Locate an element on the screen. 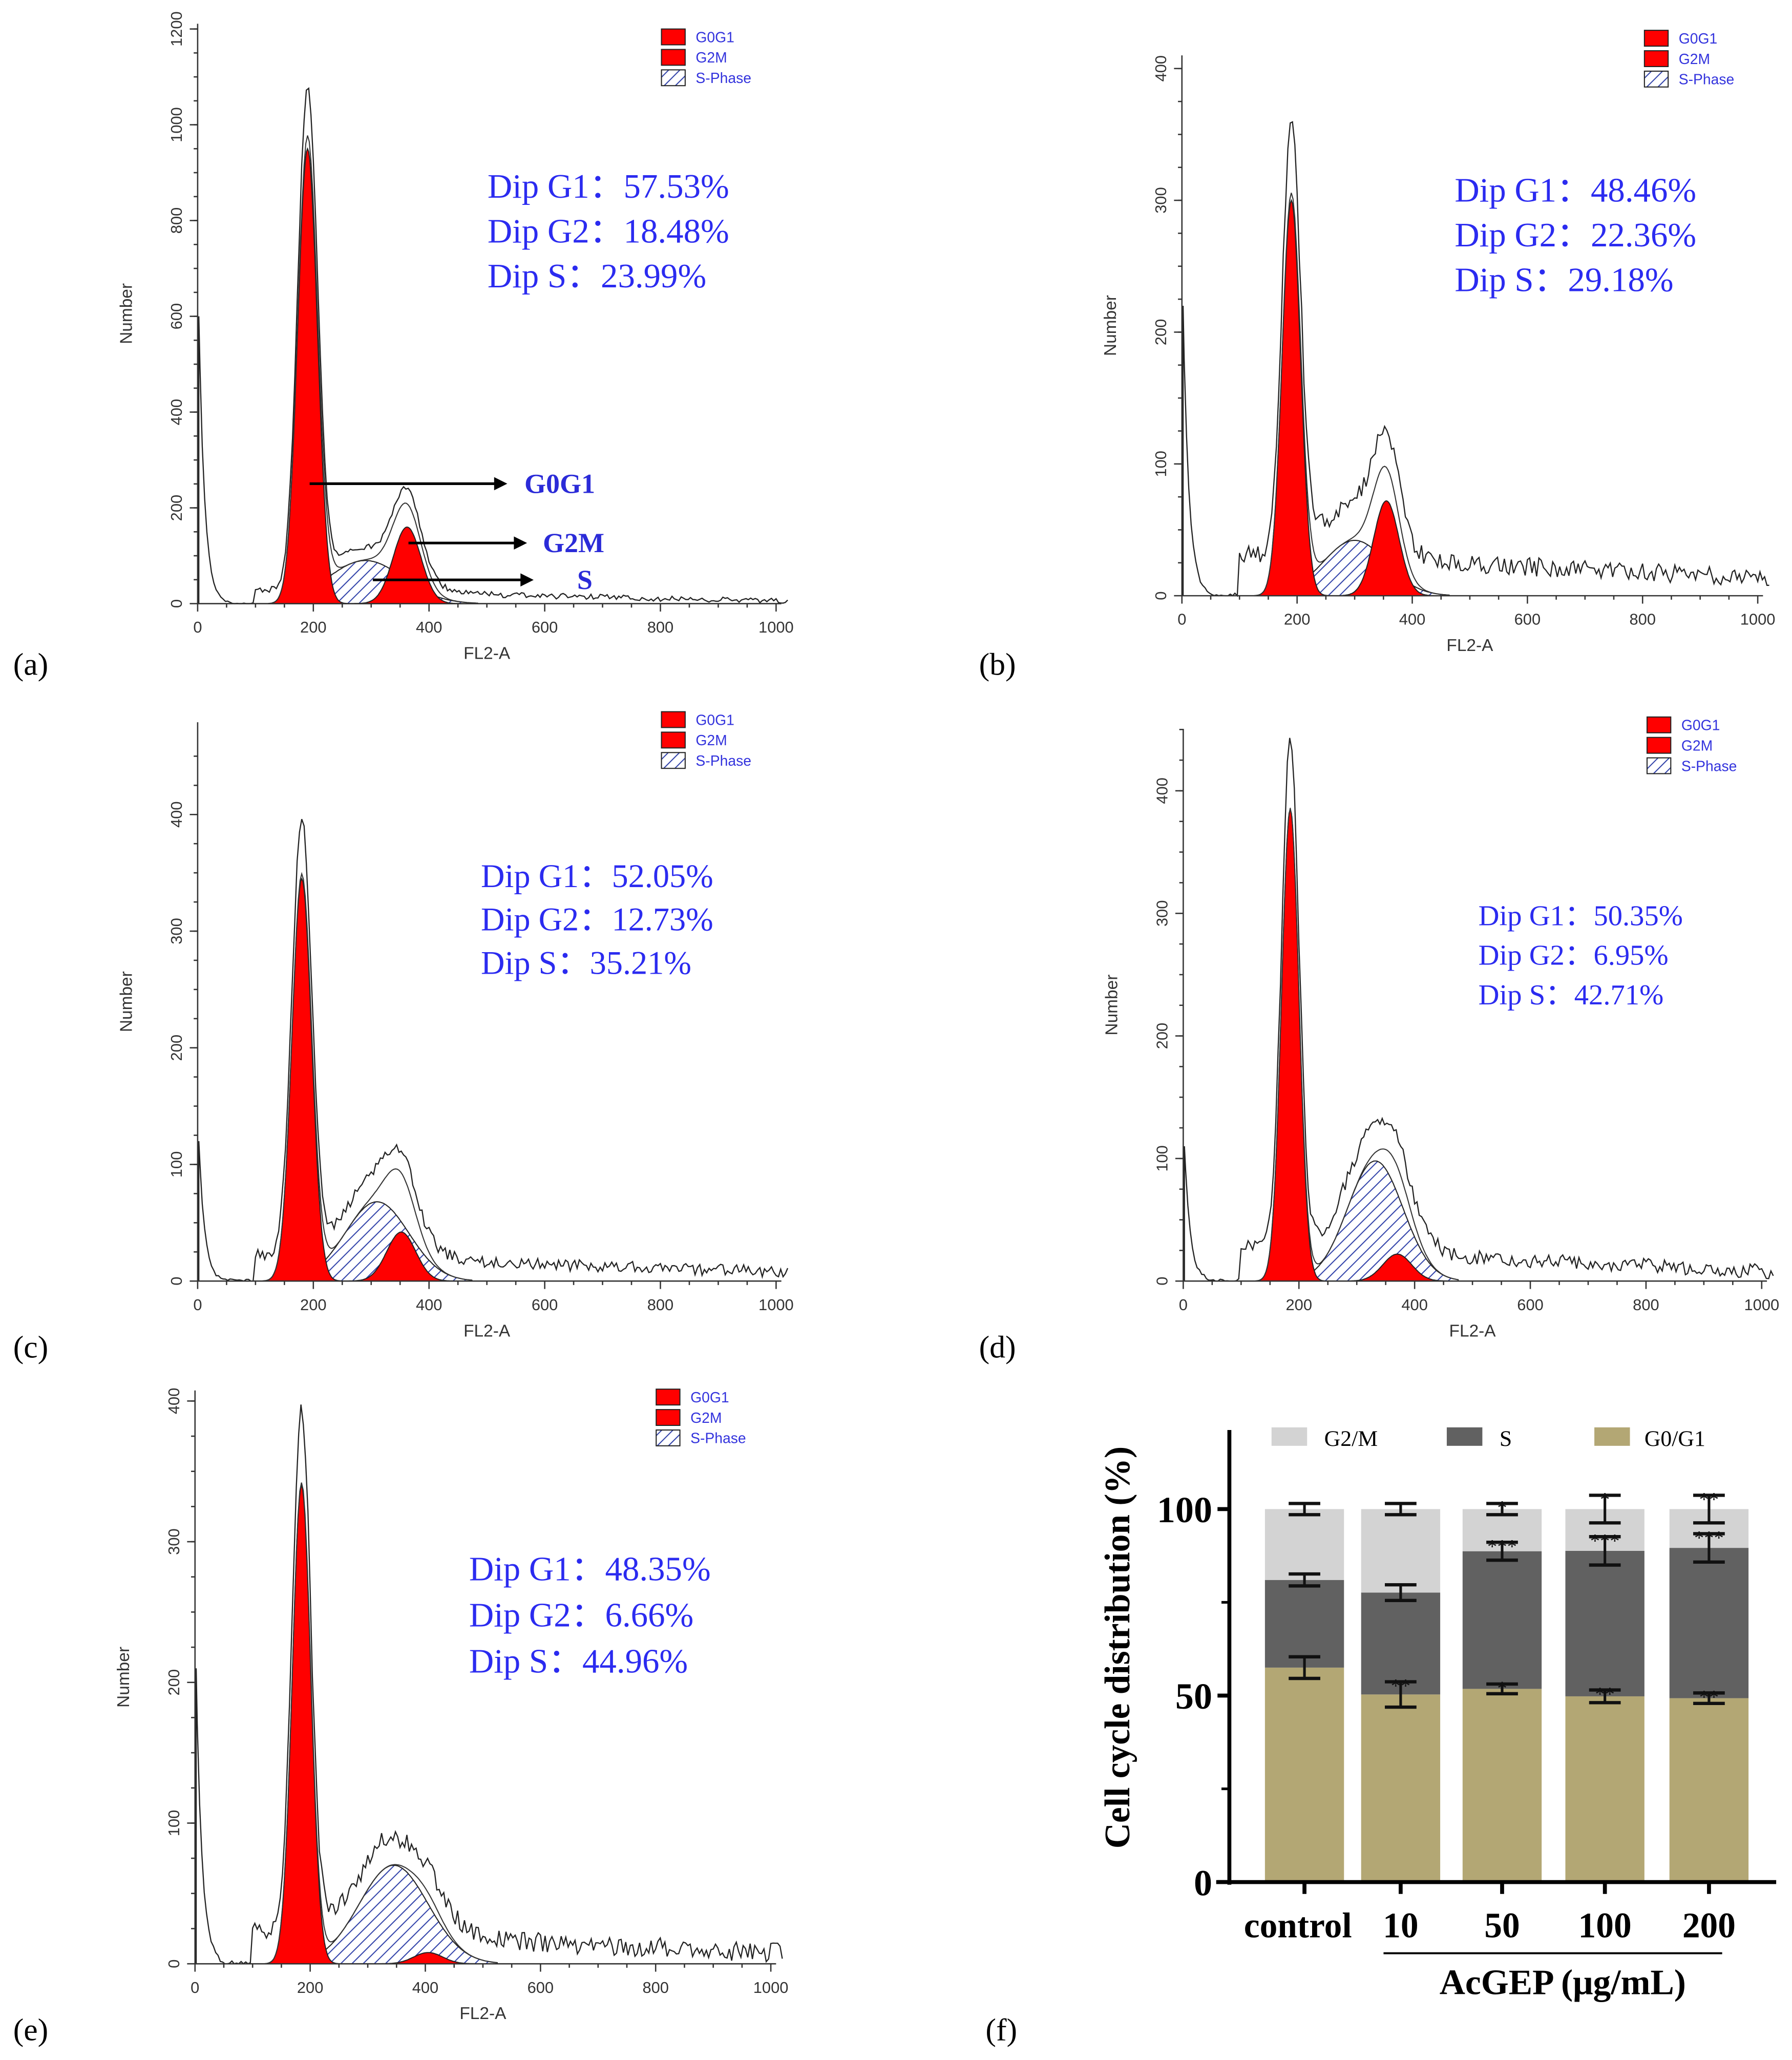 The image size is (1792, 2060). phase-percentage-stat: Dip S：44.96% is located at coordinates (578, 1661).